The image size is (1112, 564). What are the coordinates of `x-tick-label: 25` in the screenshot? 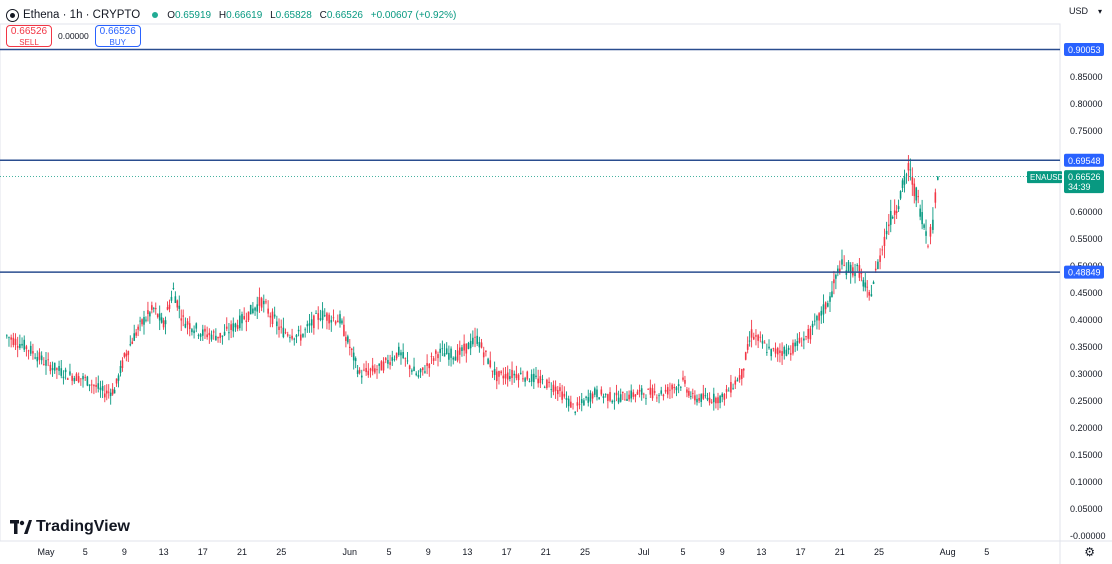 It's located at (879, 552).